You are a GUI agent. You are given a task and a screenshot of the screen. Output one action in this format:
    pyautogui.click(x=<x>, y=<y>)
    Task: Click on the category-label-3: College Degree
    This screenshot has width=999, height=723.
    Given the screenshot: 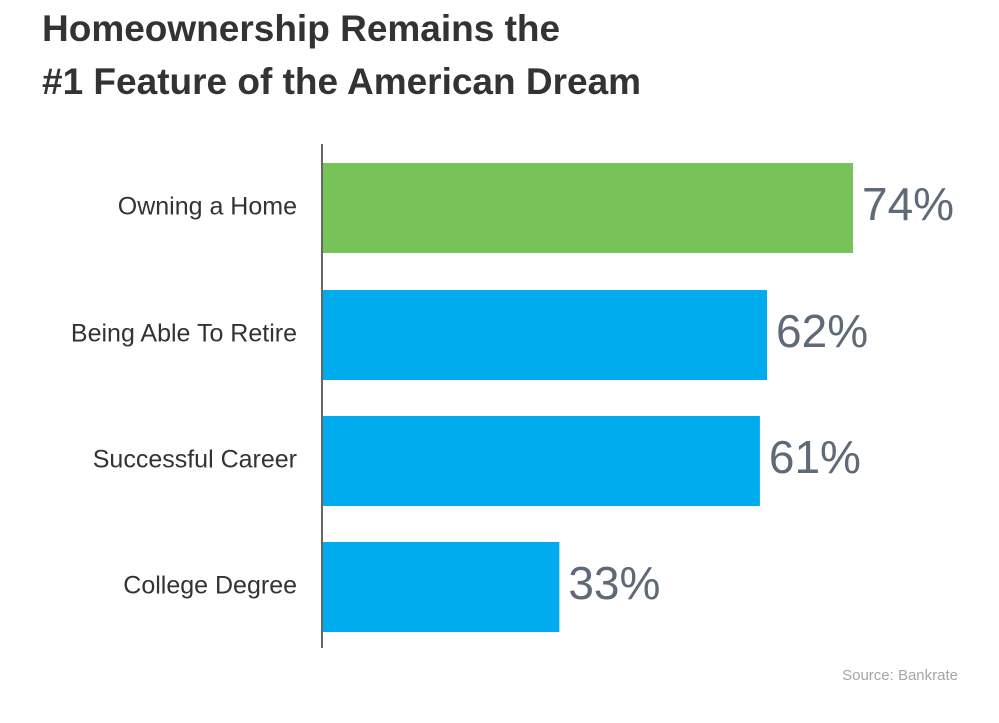 What is the action you would take?
    pyautogui.click(x=210, y=586)
    